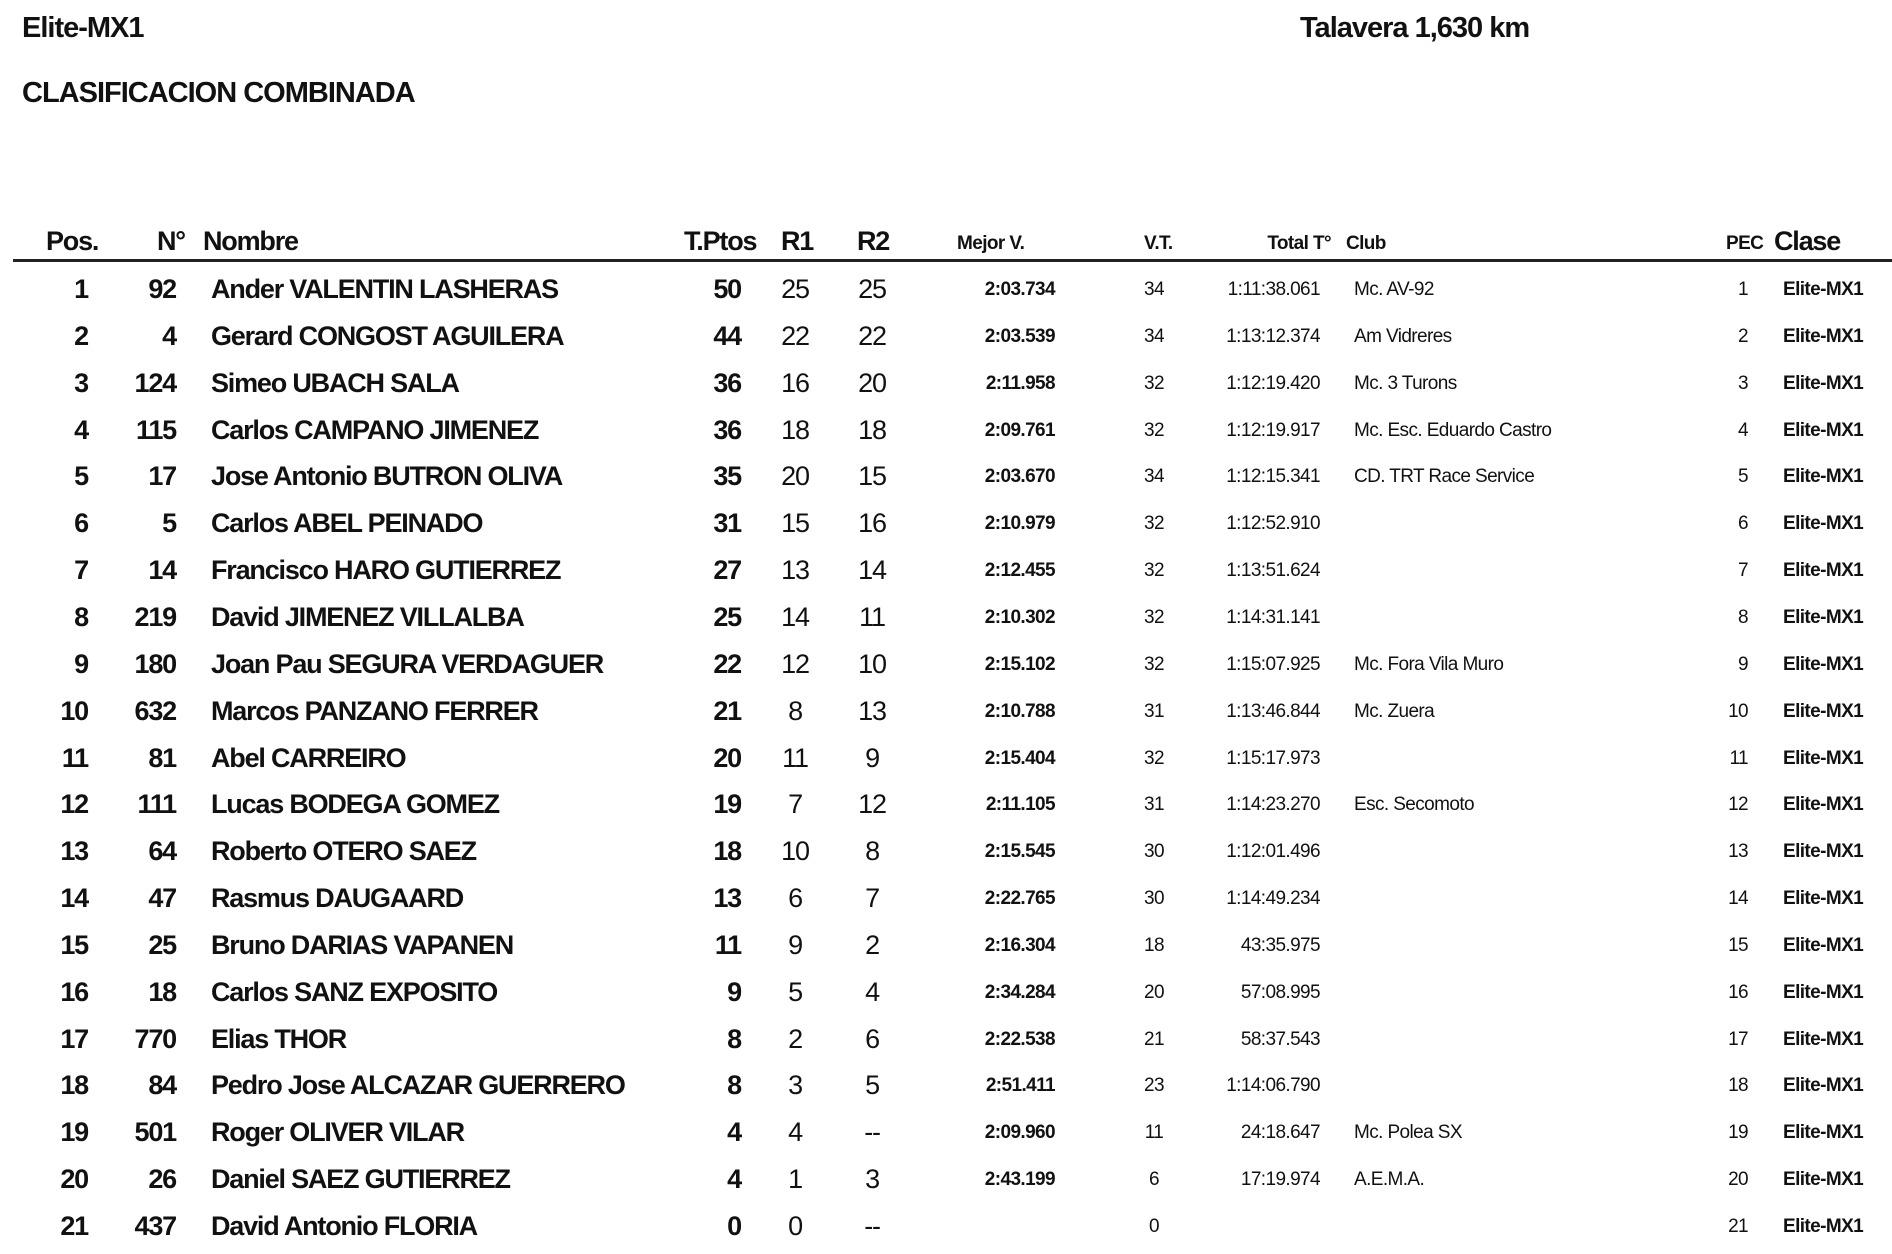 The height and width of the screenshot is (1254, 1892). What do you see at coordinates (1415, 28) in the screenshot?
I see `venue-title: Talavera 1,630 km` at bounding box center [1415, 28].